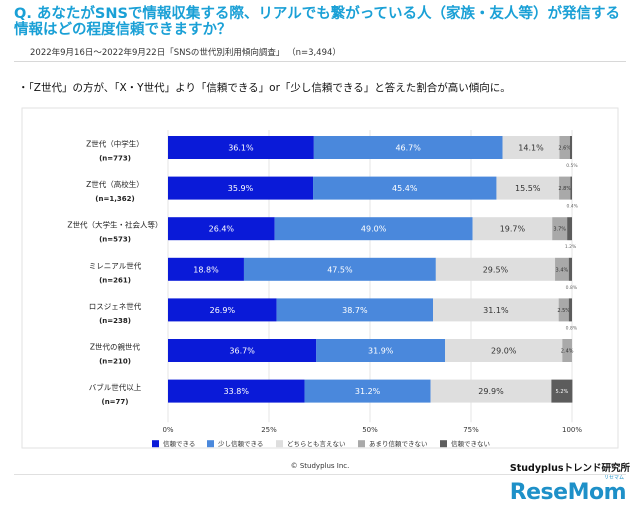 The image size is (640, 512). I want to click on data-label: 46.7%, so click(408, 148).